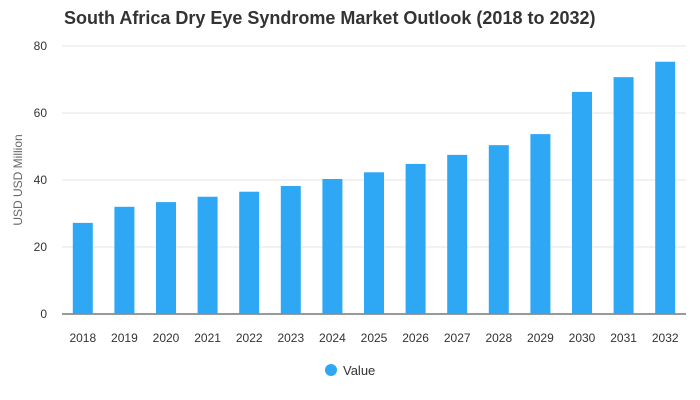  Describe the element at coordinates (82, 268) in the screenshot. I see `bar-2018` at that location.